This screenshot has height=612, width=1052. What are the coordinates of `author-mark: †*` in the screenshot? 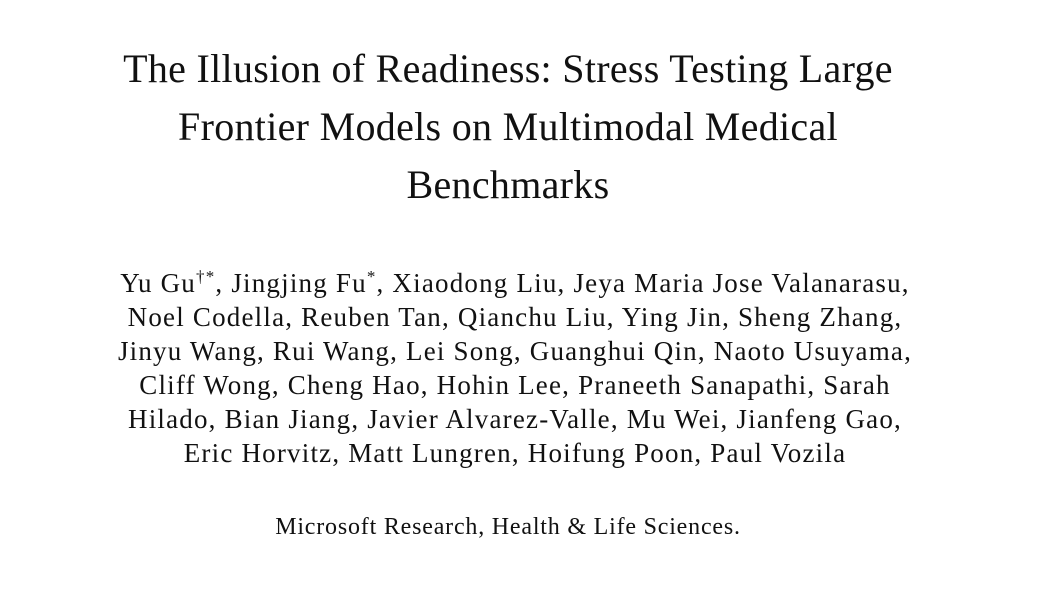 It's located at (206, 276).